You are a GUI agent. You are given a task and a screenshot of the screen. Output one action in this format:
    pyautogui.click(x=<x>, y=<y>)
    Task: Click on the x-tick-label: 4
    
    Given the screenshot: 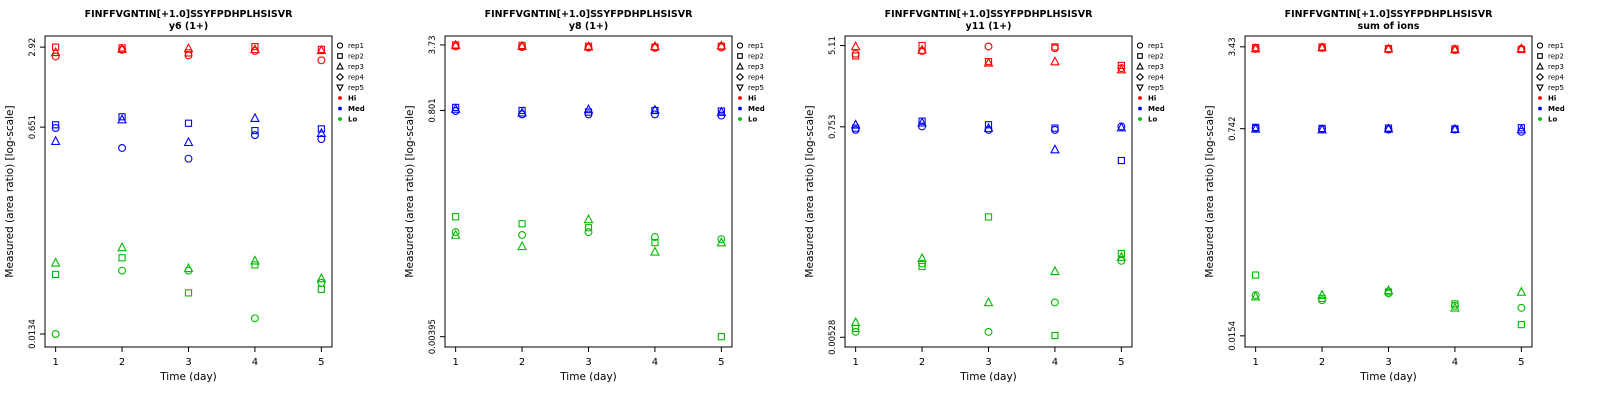 What is the action you would take?
    pyautogui.click(x=655, y=362)
    